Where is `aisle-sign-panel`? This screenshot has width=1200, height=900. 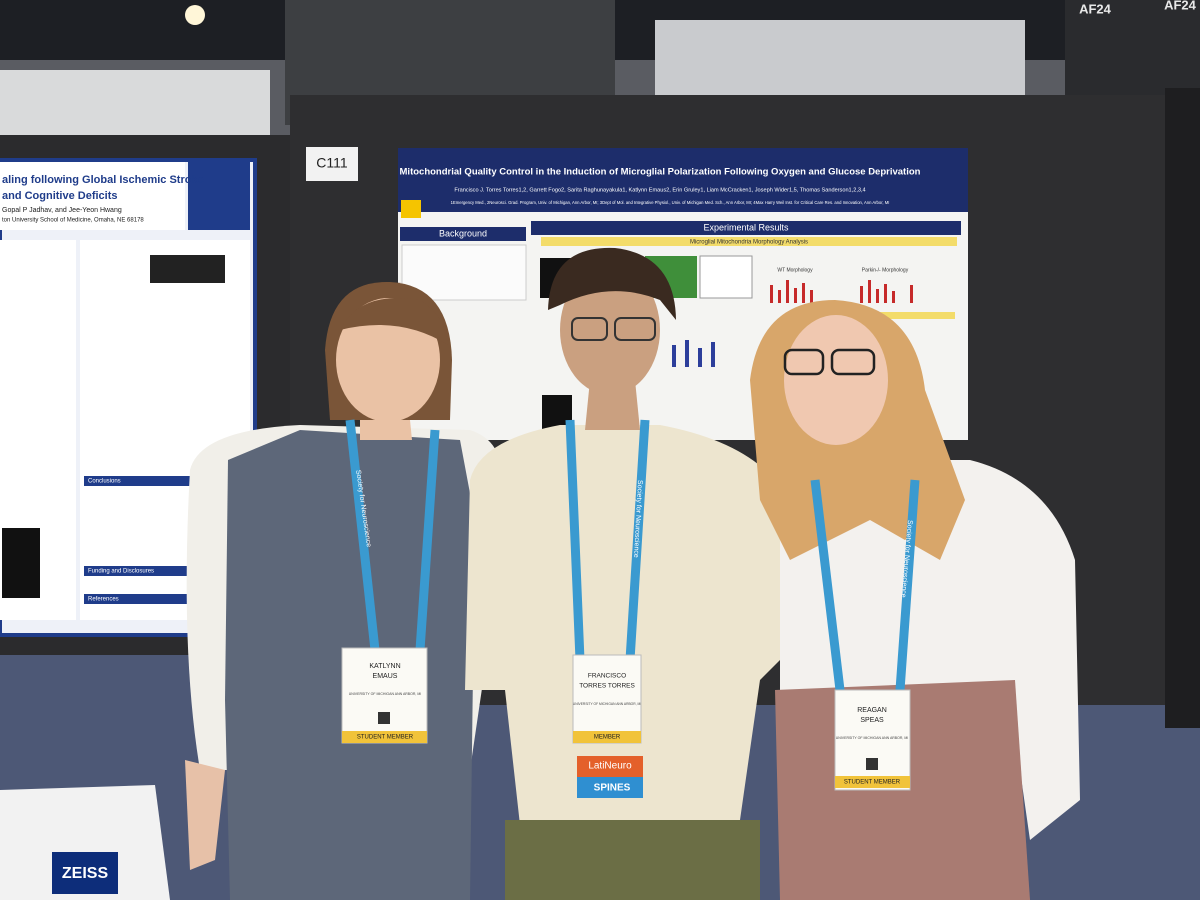 aisle-sign-panel is located at coordinates (1132, 47).